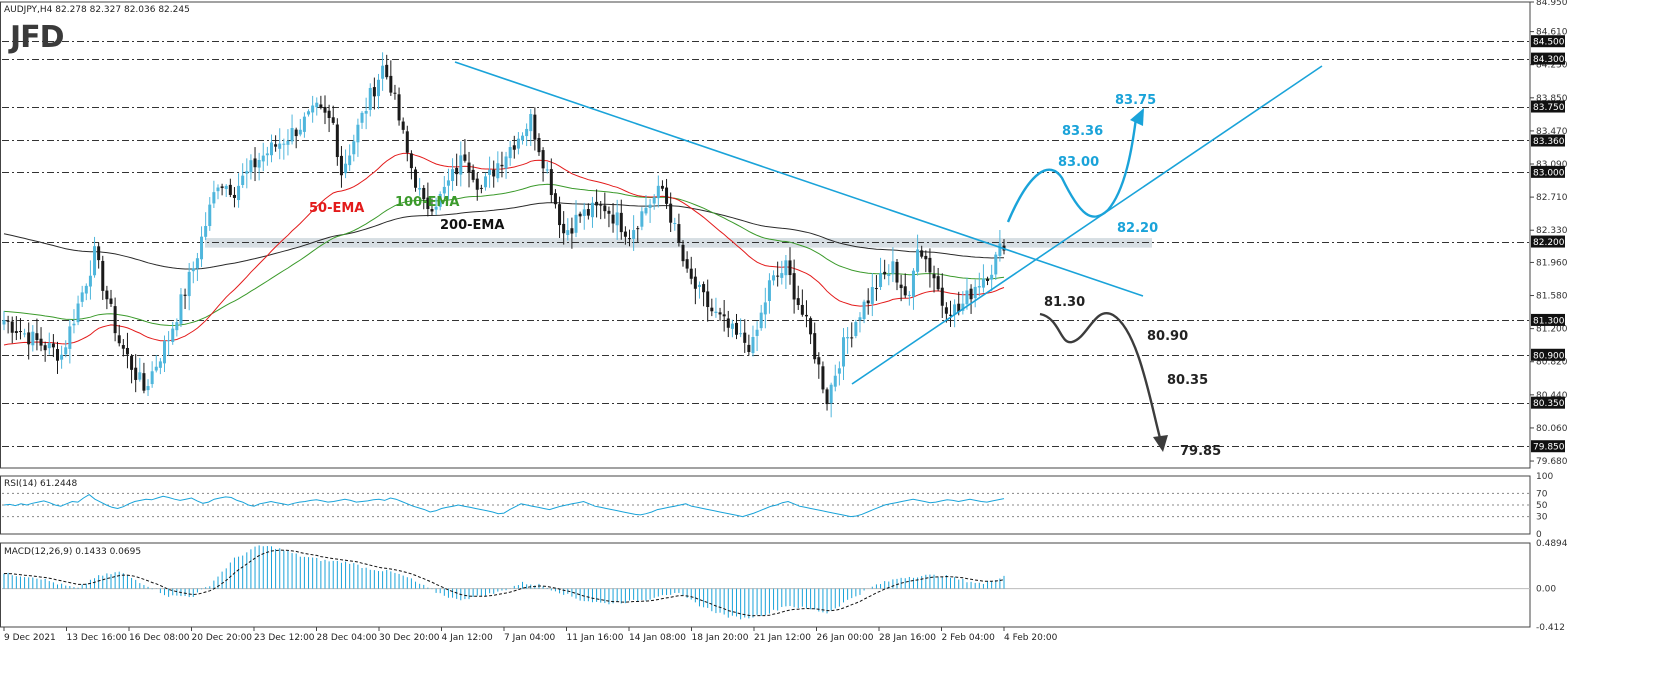 This screenshot has width=1655, height=688. I want to click on price-level-badge: 83.000, so click(1548, 171).